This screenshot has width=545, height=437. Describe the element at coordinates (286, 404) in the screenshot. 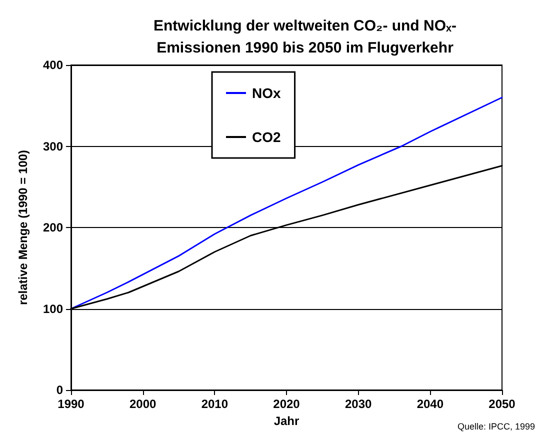

I see `x-tick-label: 2020` at that location.